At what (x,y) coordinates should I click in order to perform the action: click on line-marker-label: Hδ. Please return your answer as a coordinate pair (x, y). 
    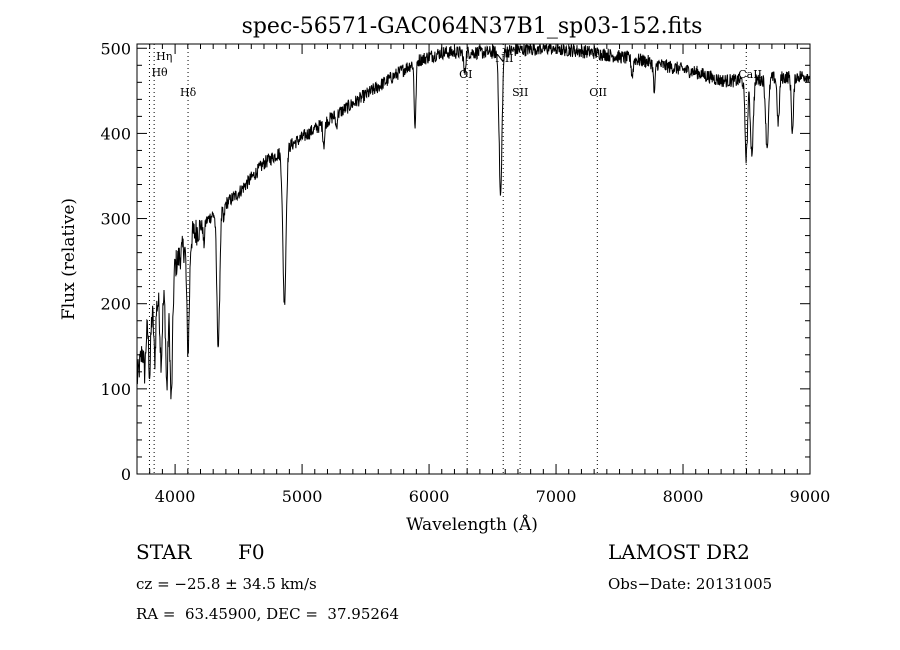
    Looking at the image, I should click on (188, 92).